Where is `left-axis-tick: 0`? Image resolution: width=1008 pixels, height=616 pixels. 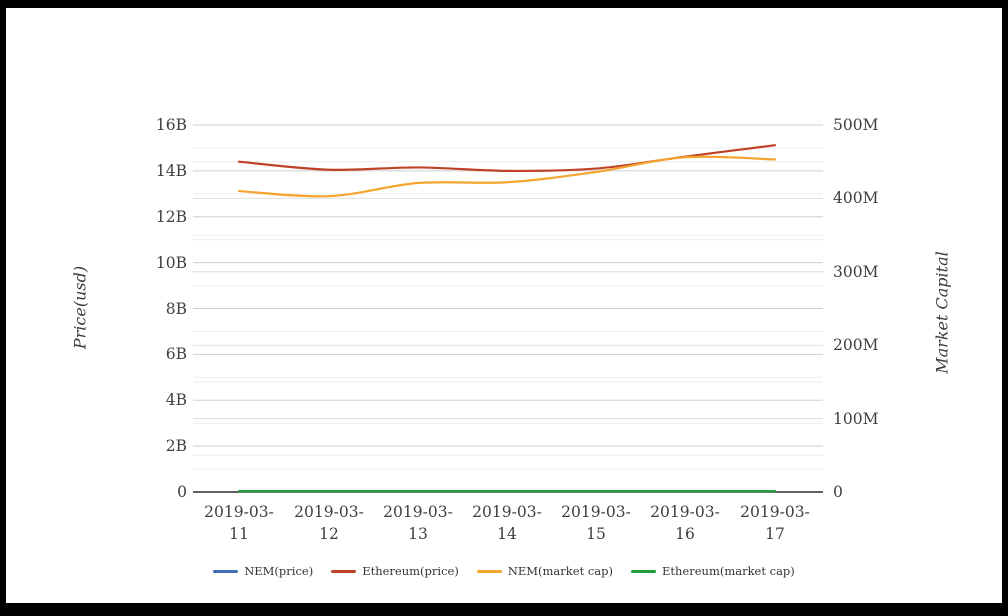
left-axis-tick: 0 is located at coordinates (182, 492).